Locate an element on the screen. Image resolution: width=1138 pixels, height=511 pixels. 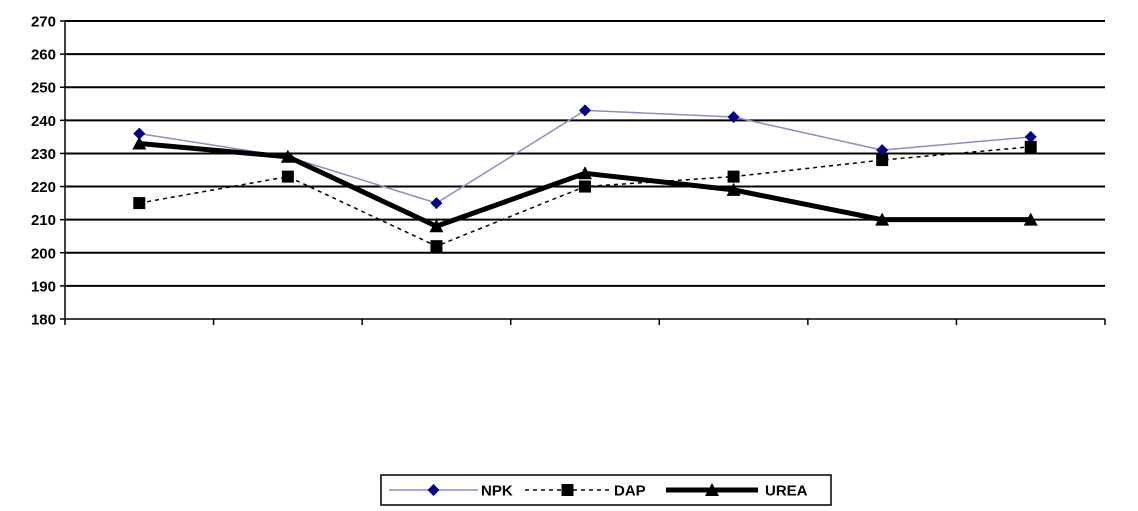
legend-marker-npk is located at coordinates (433, 490).